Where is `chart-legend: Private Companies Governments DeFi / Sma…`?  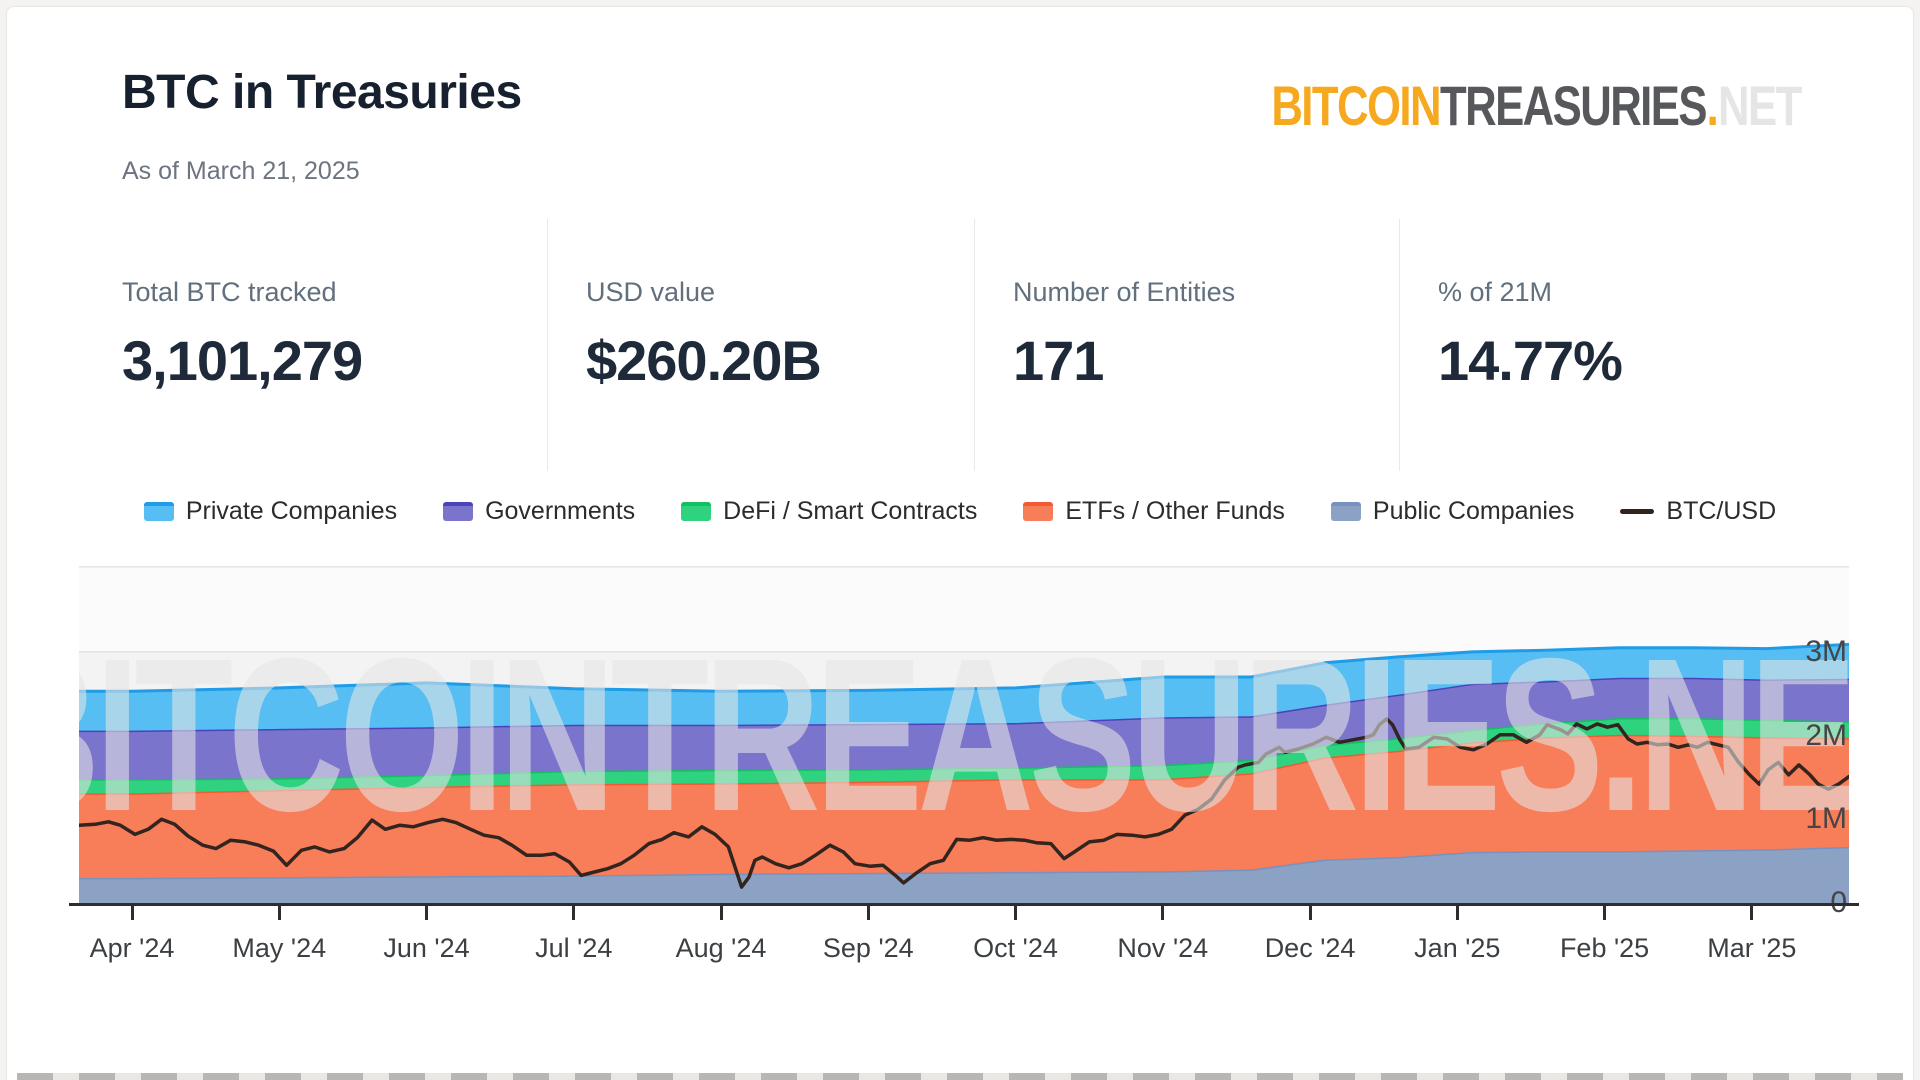 chart-legend: Private Companies Governments DeFi / Sma… is located at coordinates (960, 511).